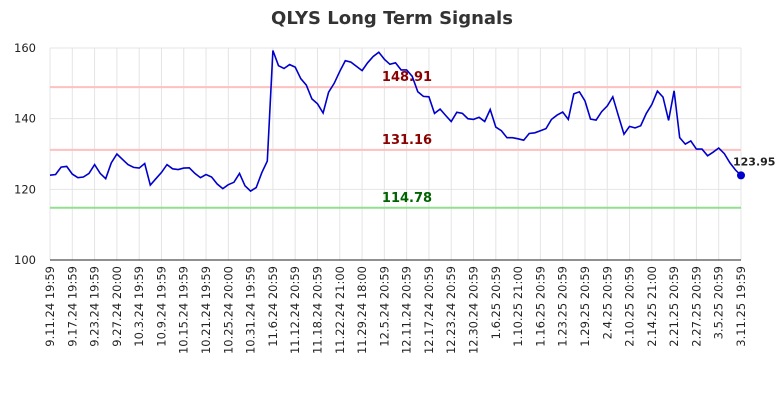  I want to click on x-tick-label: 11.29.24 18:00, so click(362, 310).